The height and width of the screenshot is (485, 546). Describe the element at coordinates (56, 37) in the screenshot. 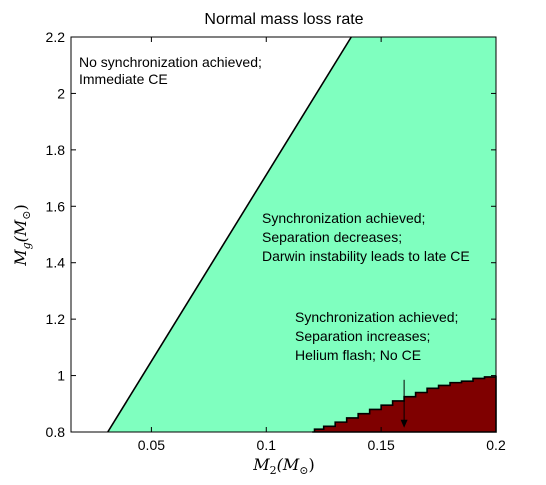

I see `y-tick-label: 2.2` at that location.